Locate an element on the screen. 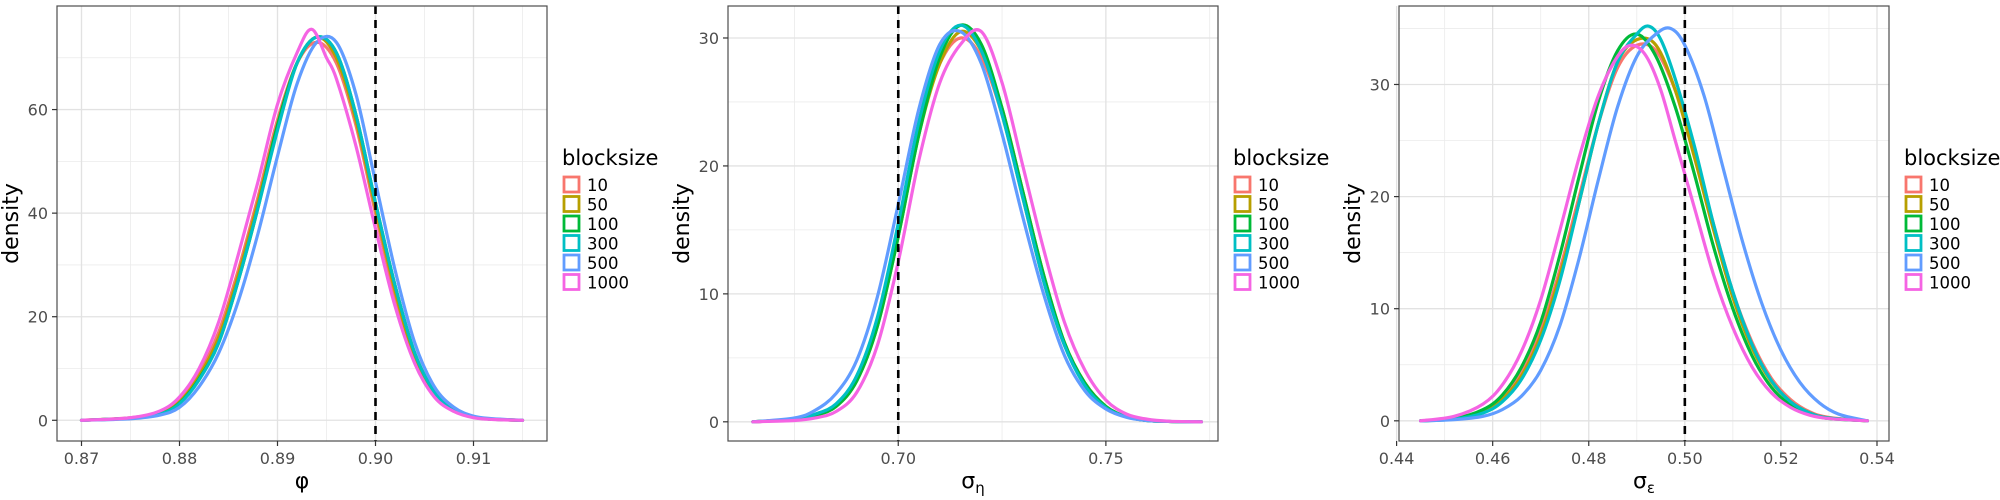 The height and width of the screenshot is (500, 2000). x-axis-title: φ is located at coordinates (302, 481).